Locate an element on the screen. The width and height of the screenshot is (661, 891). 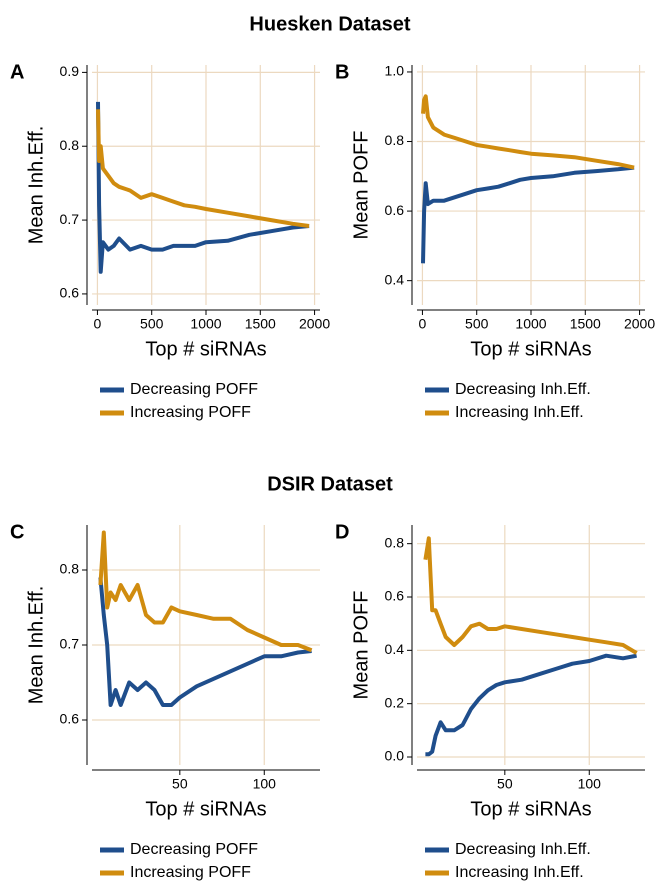
y-tick-label: 0.0 is located at coordinates (395, 756).